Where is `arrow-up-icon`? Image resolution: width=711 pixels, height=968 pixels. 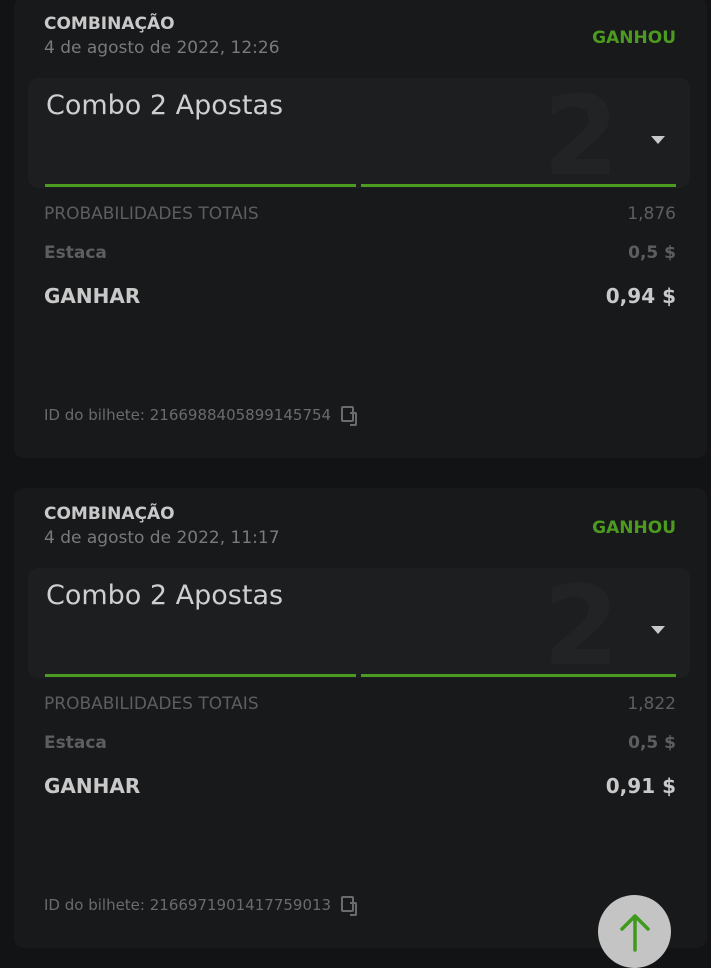 arrow-up-icon is located at coordinates (634, 932).